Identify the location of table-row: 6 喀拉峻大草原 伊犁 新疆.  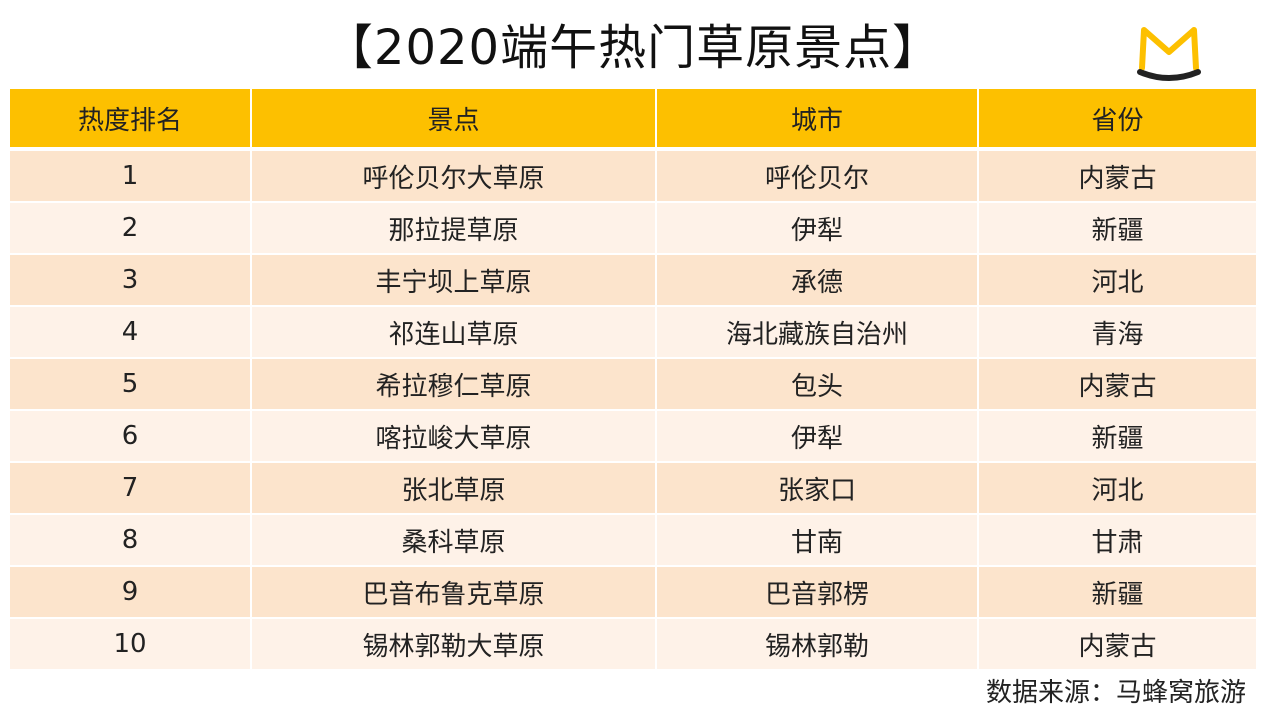
(633, 437).